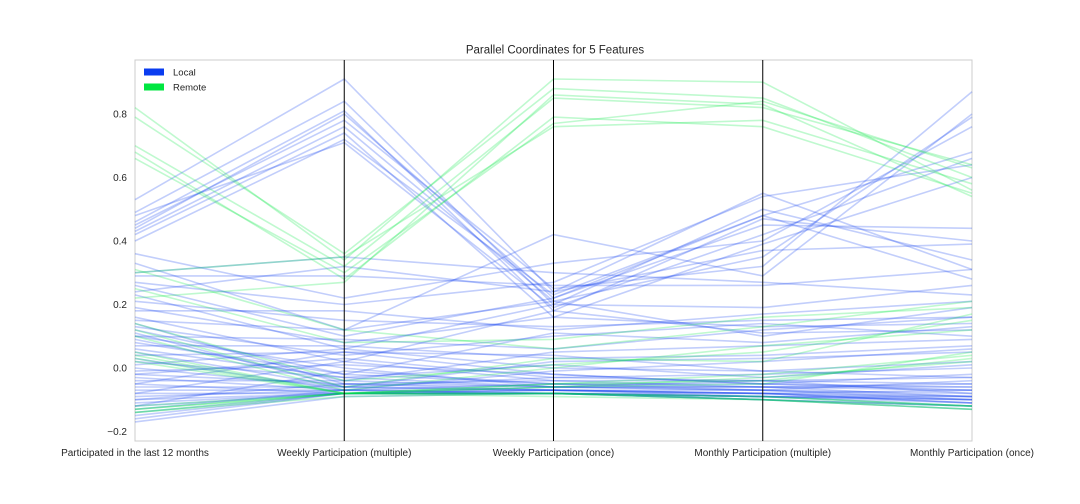 The width and height of the screenshot is (1080, 504). Describe the element at coordinates (120, 114) in the screenshot. I see `y-tick-label: 0.8` at that location.